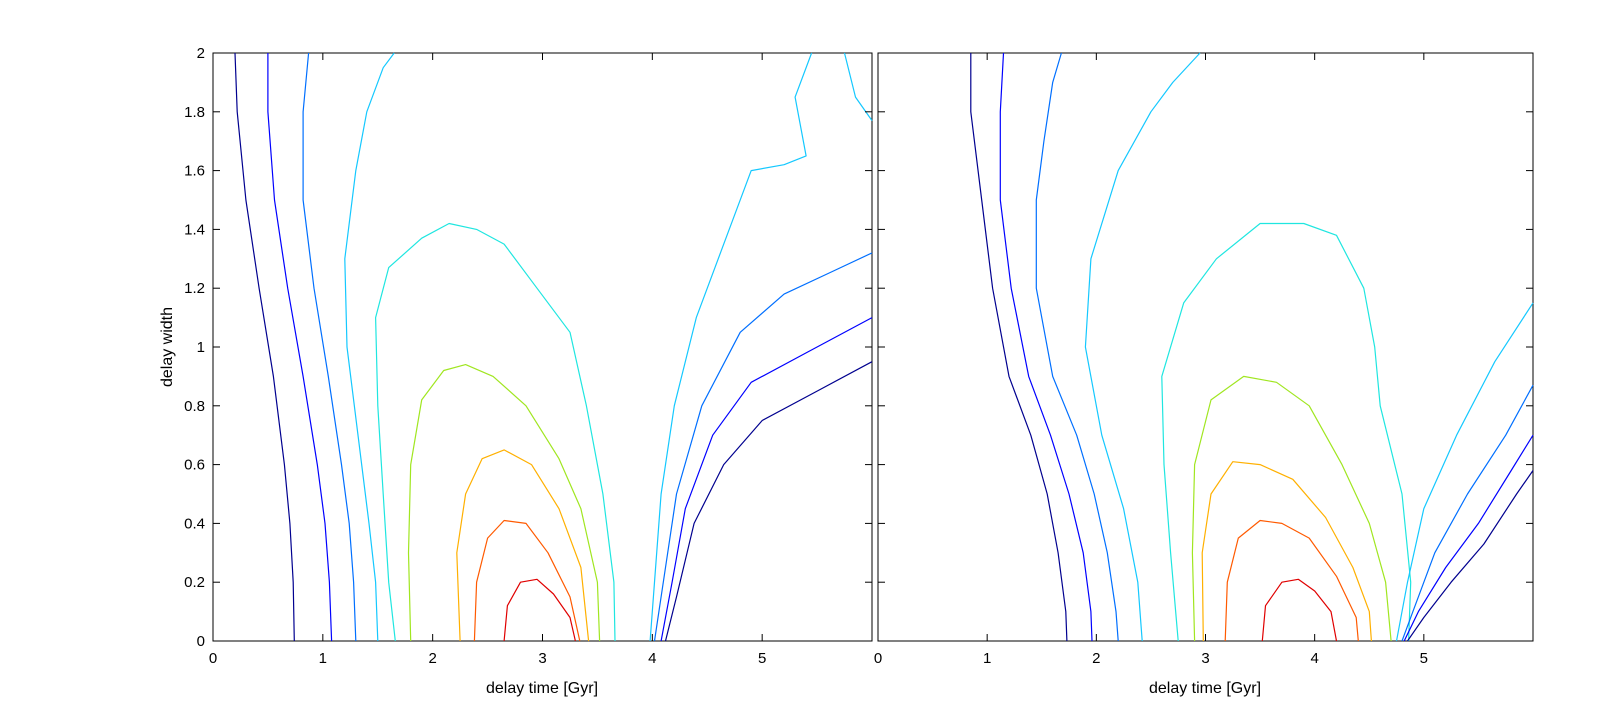 Image resolution: width=1619 pixels, height=715 pixels. What do you see at coordinates (194, 112) in the screenshot?
I see `left-ytick-label: 1.8` at bounding box center [194, 112].